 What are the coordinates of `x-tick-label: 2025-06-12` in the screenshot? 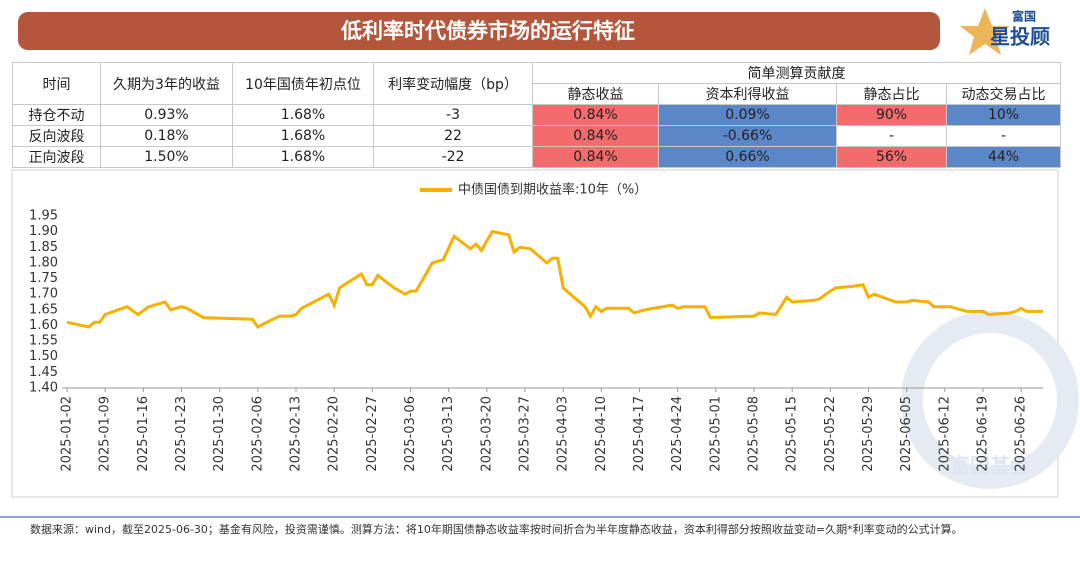 It's located at (944, 434).